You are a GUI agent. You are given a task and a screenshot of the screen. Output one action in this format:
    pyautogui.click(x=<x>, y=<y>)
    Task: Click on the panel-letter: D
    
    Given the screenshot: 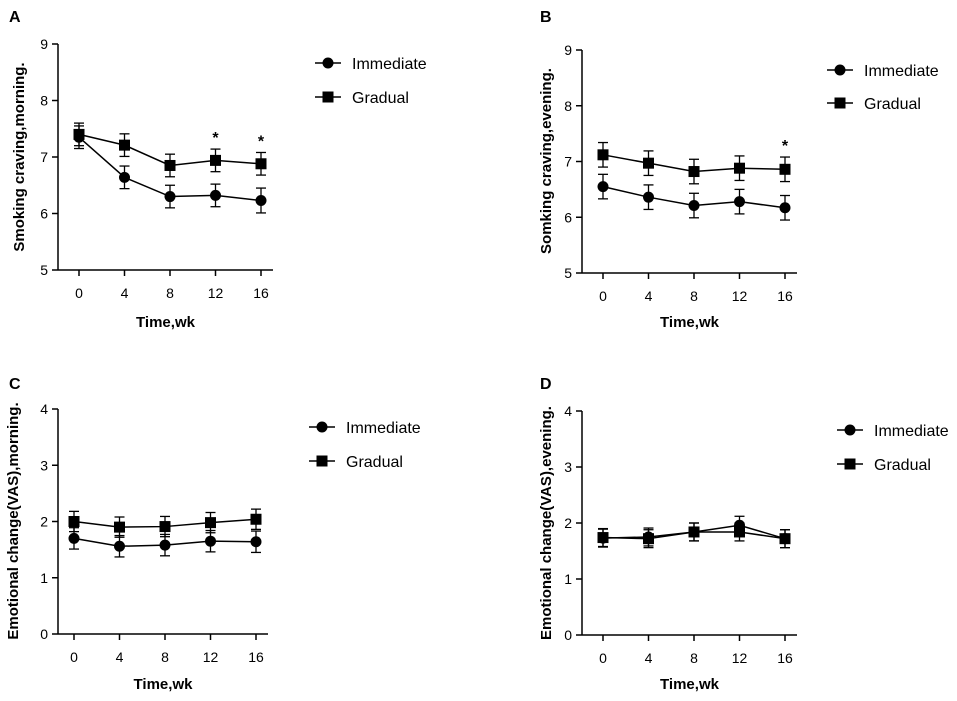 What is the action you would take?
    pyautogui.click(x=546, y=384)
    